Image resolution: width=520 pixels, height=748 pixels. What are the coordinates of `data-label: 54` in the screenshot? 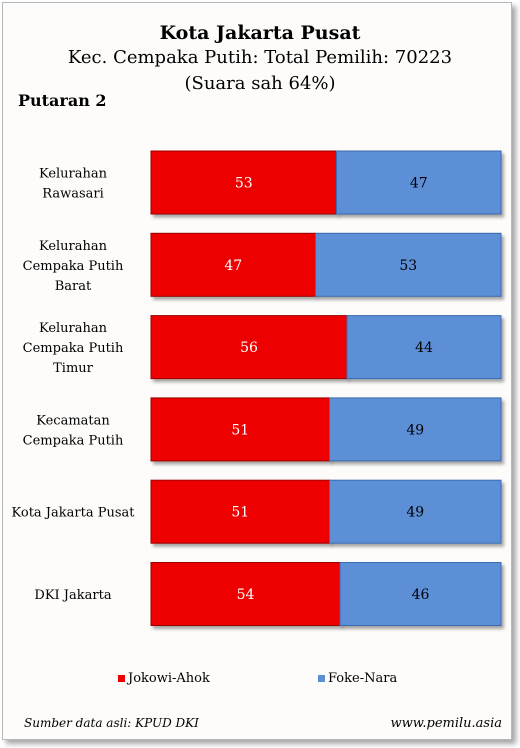 It's located at (246, 595).